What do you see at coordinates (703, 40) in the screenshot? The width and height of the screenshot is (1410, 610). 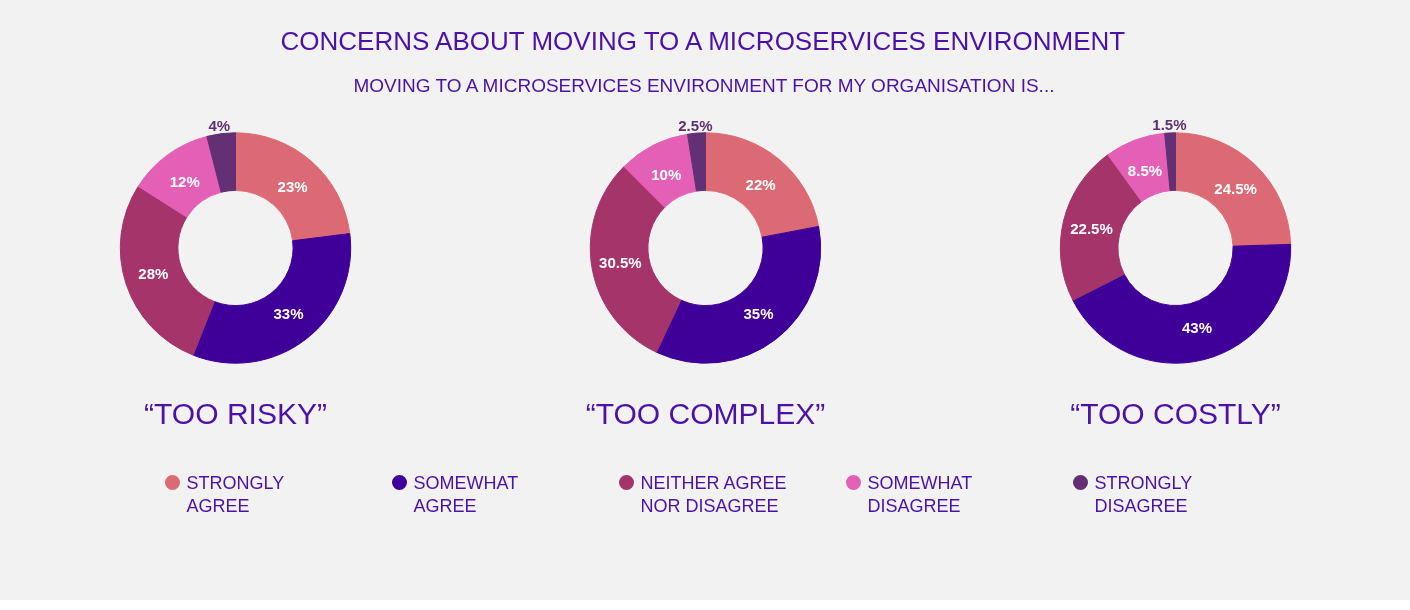 I see `text: CONCERNS ABOUT MOVING TO A MICROSERVICES ENVIRONMENT` at bounding box center [703, 40].